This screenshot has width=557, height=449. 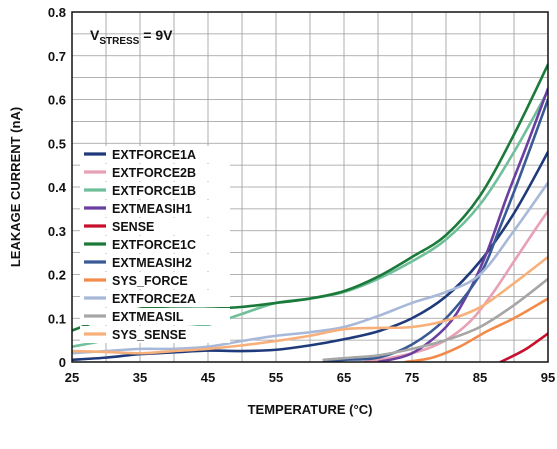 I want to click on legend-label: EXTFORCE1B, so click(x=154, y=191).